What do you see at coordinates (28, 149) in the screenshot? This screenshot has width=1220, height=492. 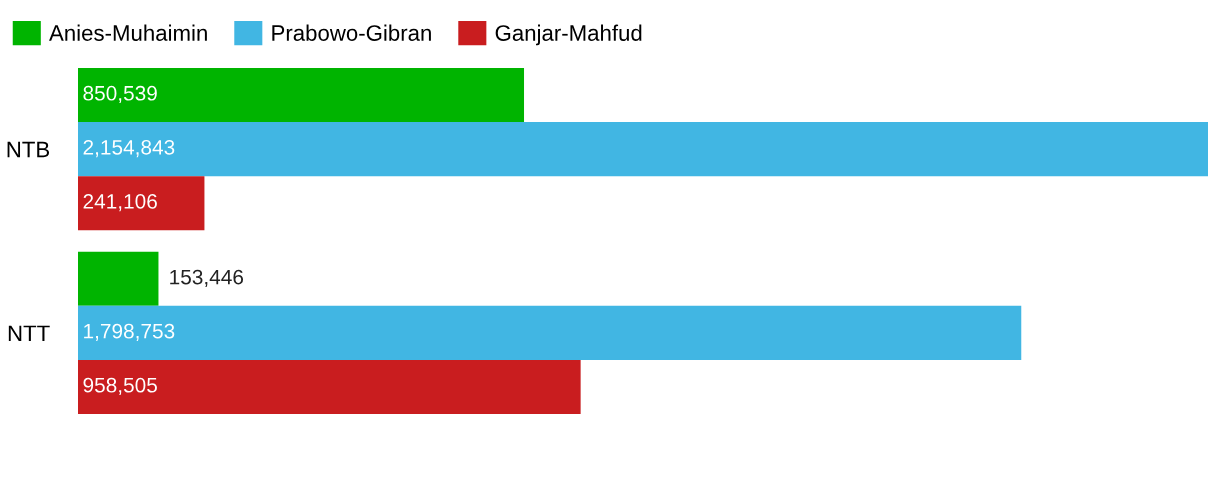 I see `y-tick-label: NTB` at bounding box center [28, 149].